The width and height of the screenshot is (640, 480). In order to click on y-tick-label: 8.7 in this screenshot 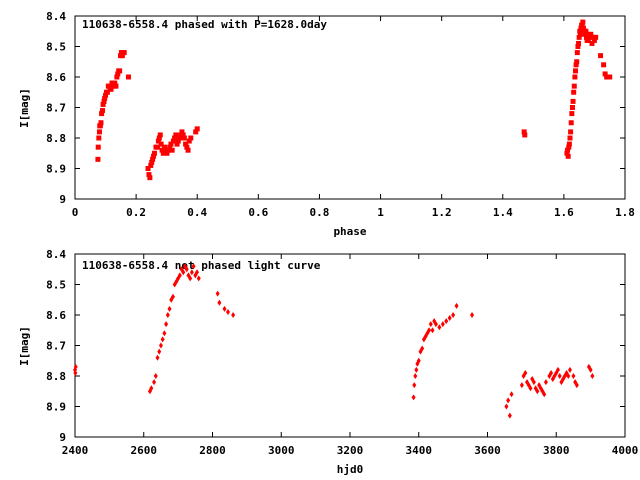, I will do `click(56, 108)`.